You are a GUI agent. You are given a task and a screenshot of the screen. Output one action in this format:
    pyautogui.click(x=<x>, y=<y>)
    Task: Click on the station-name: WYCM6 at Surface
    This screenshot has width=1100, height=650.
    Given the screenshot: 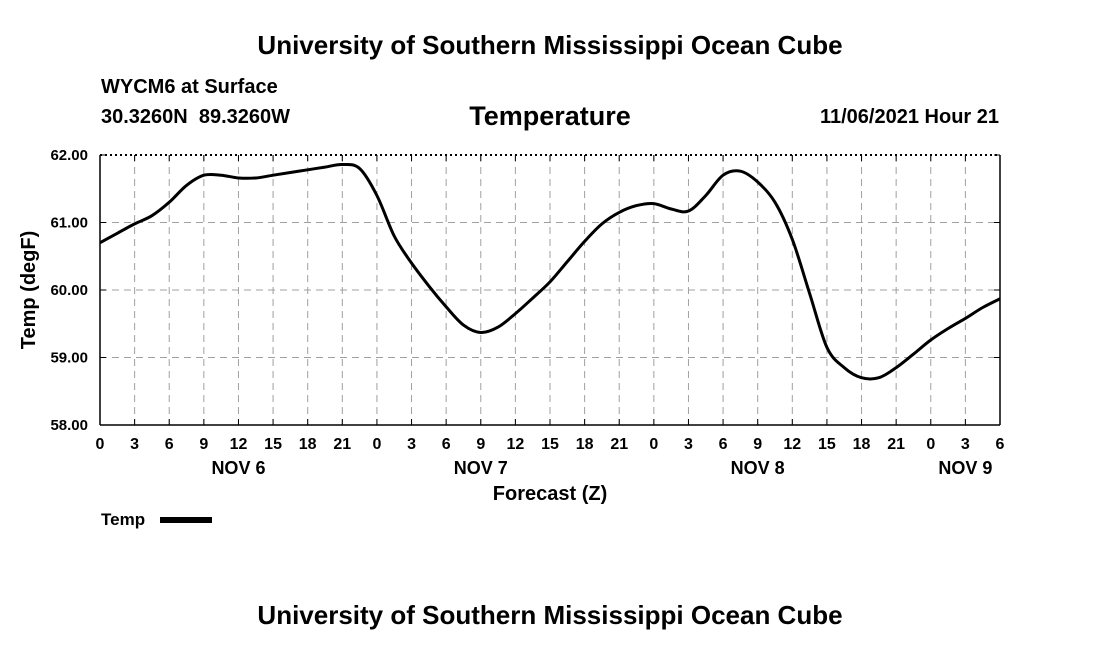 What is the action you would take?
    pyautogui.click(x=189, y=87)
    